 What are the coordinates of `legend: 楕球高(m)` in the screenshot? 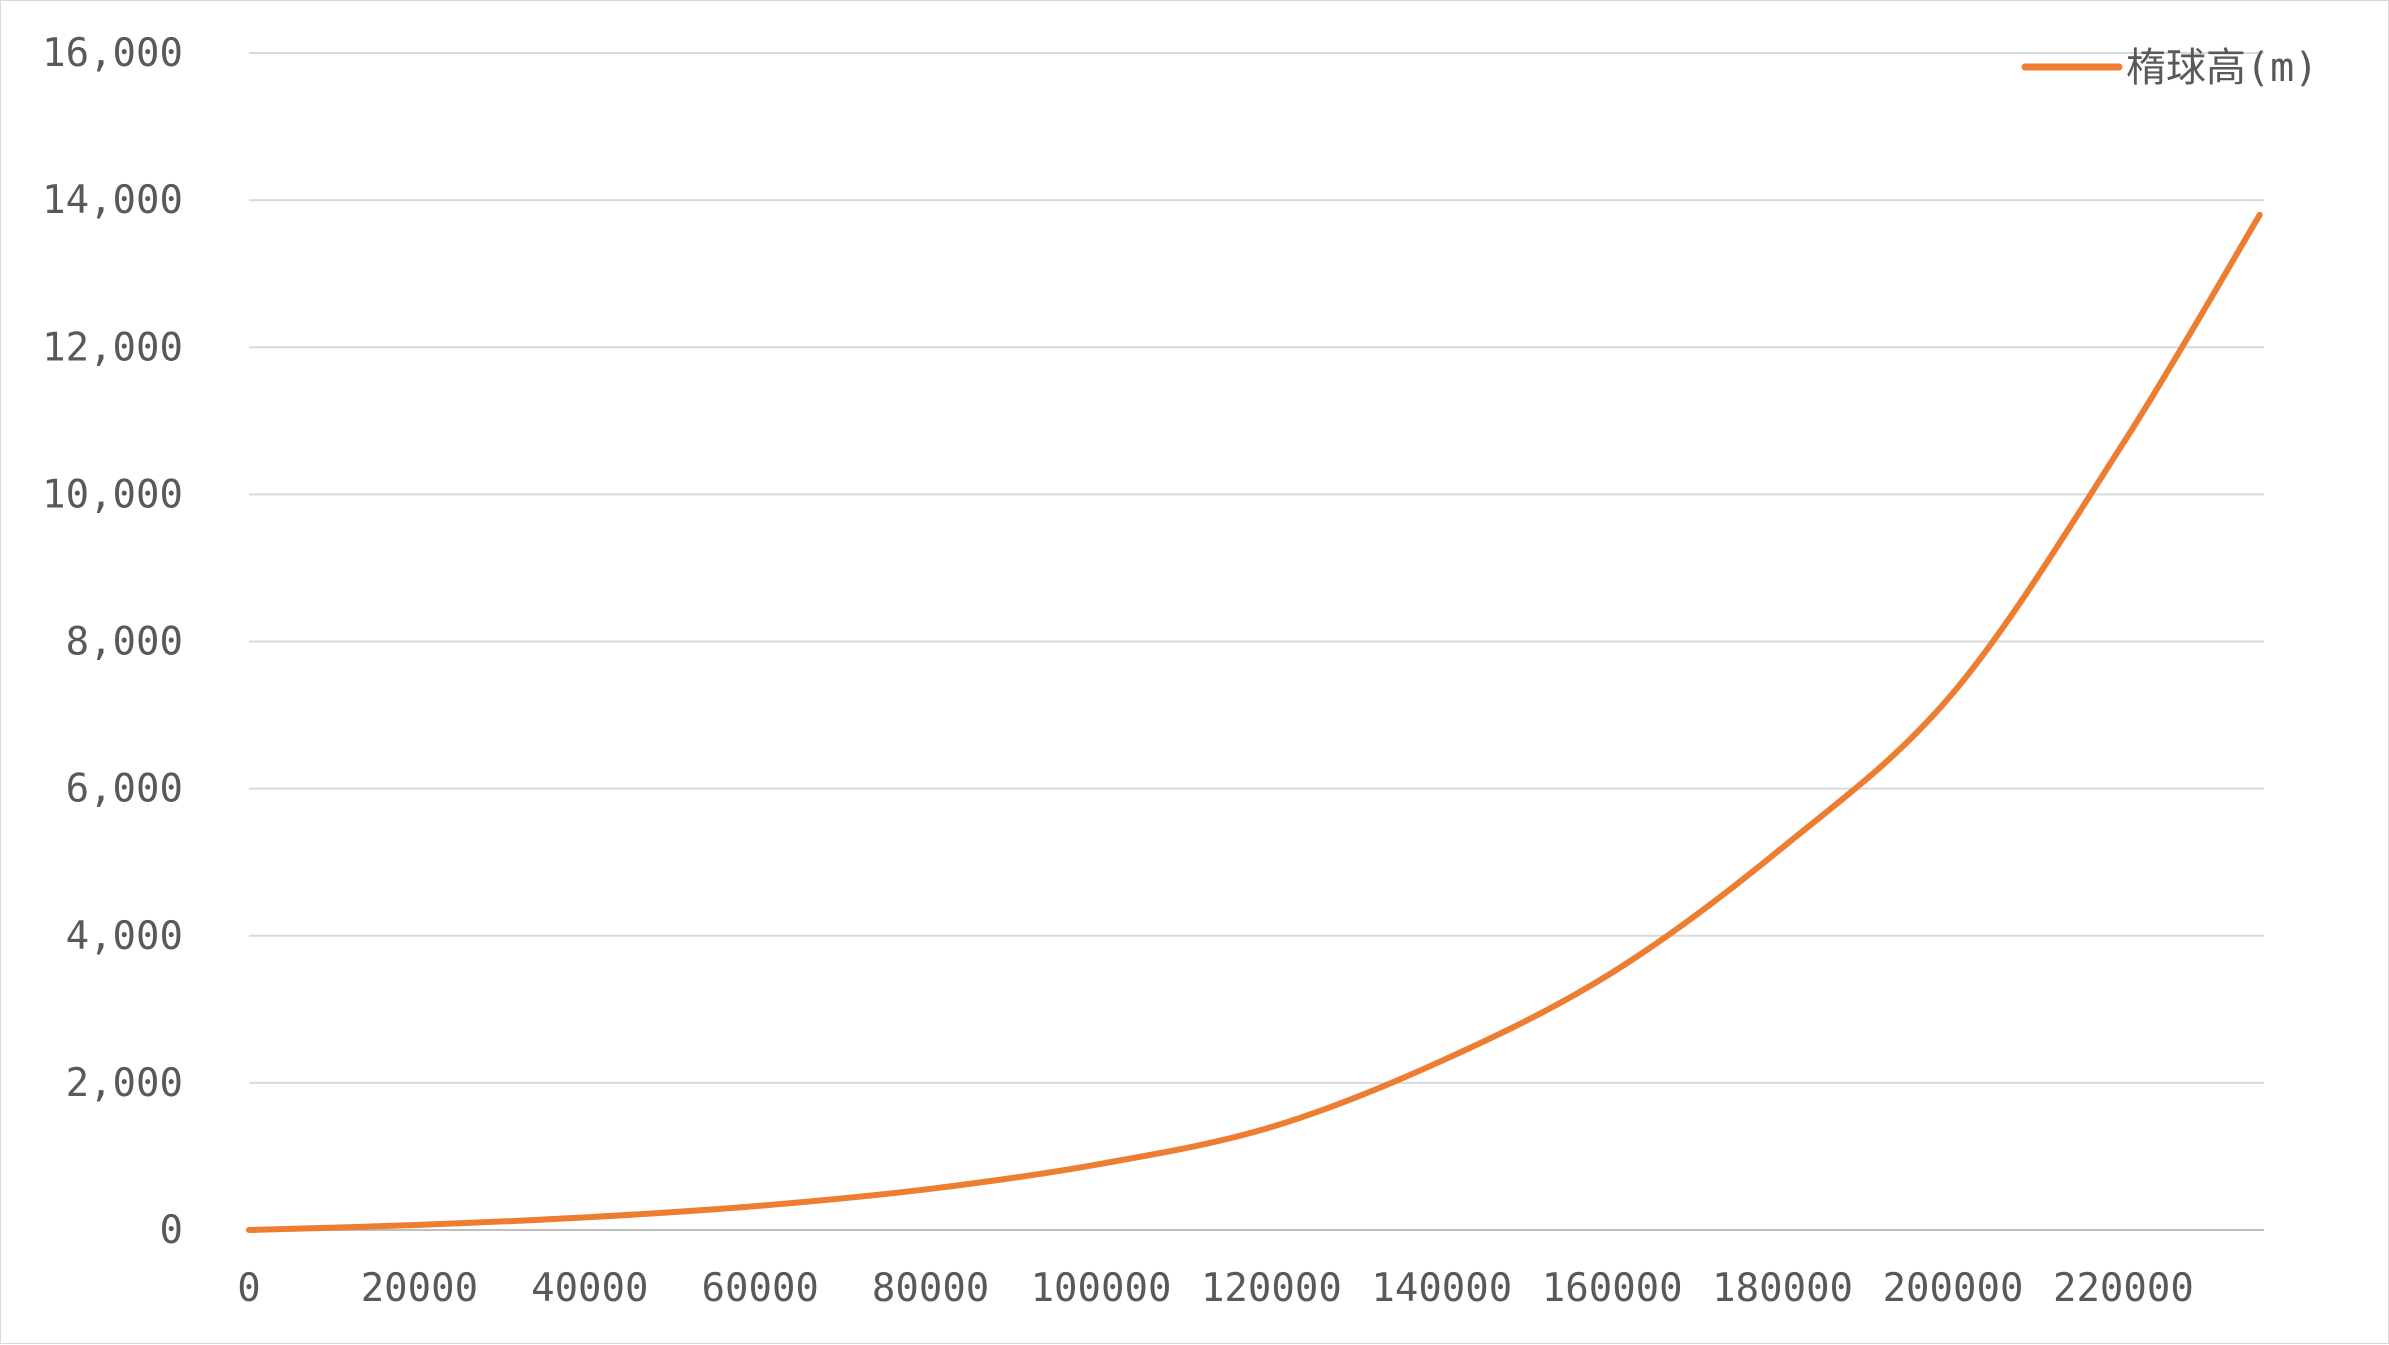 It's located at (2169, 68).